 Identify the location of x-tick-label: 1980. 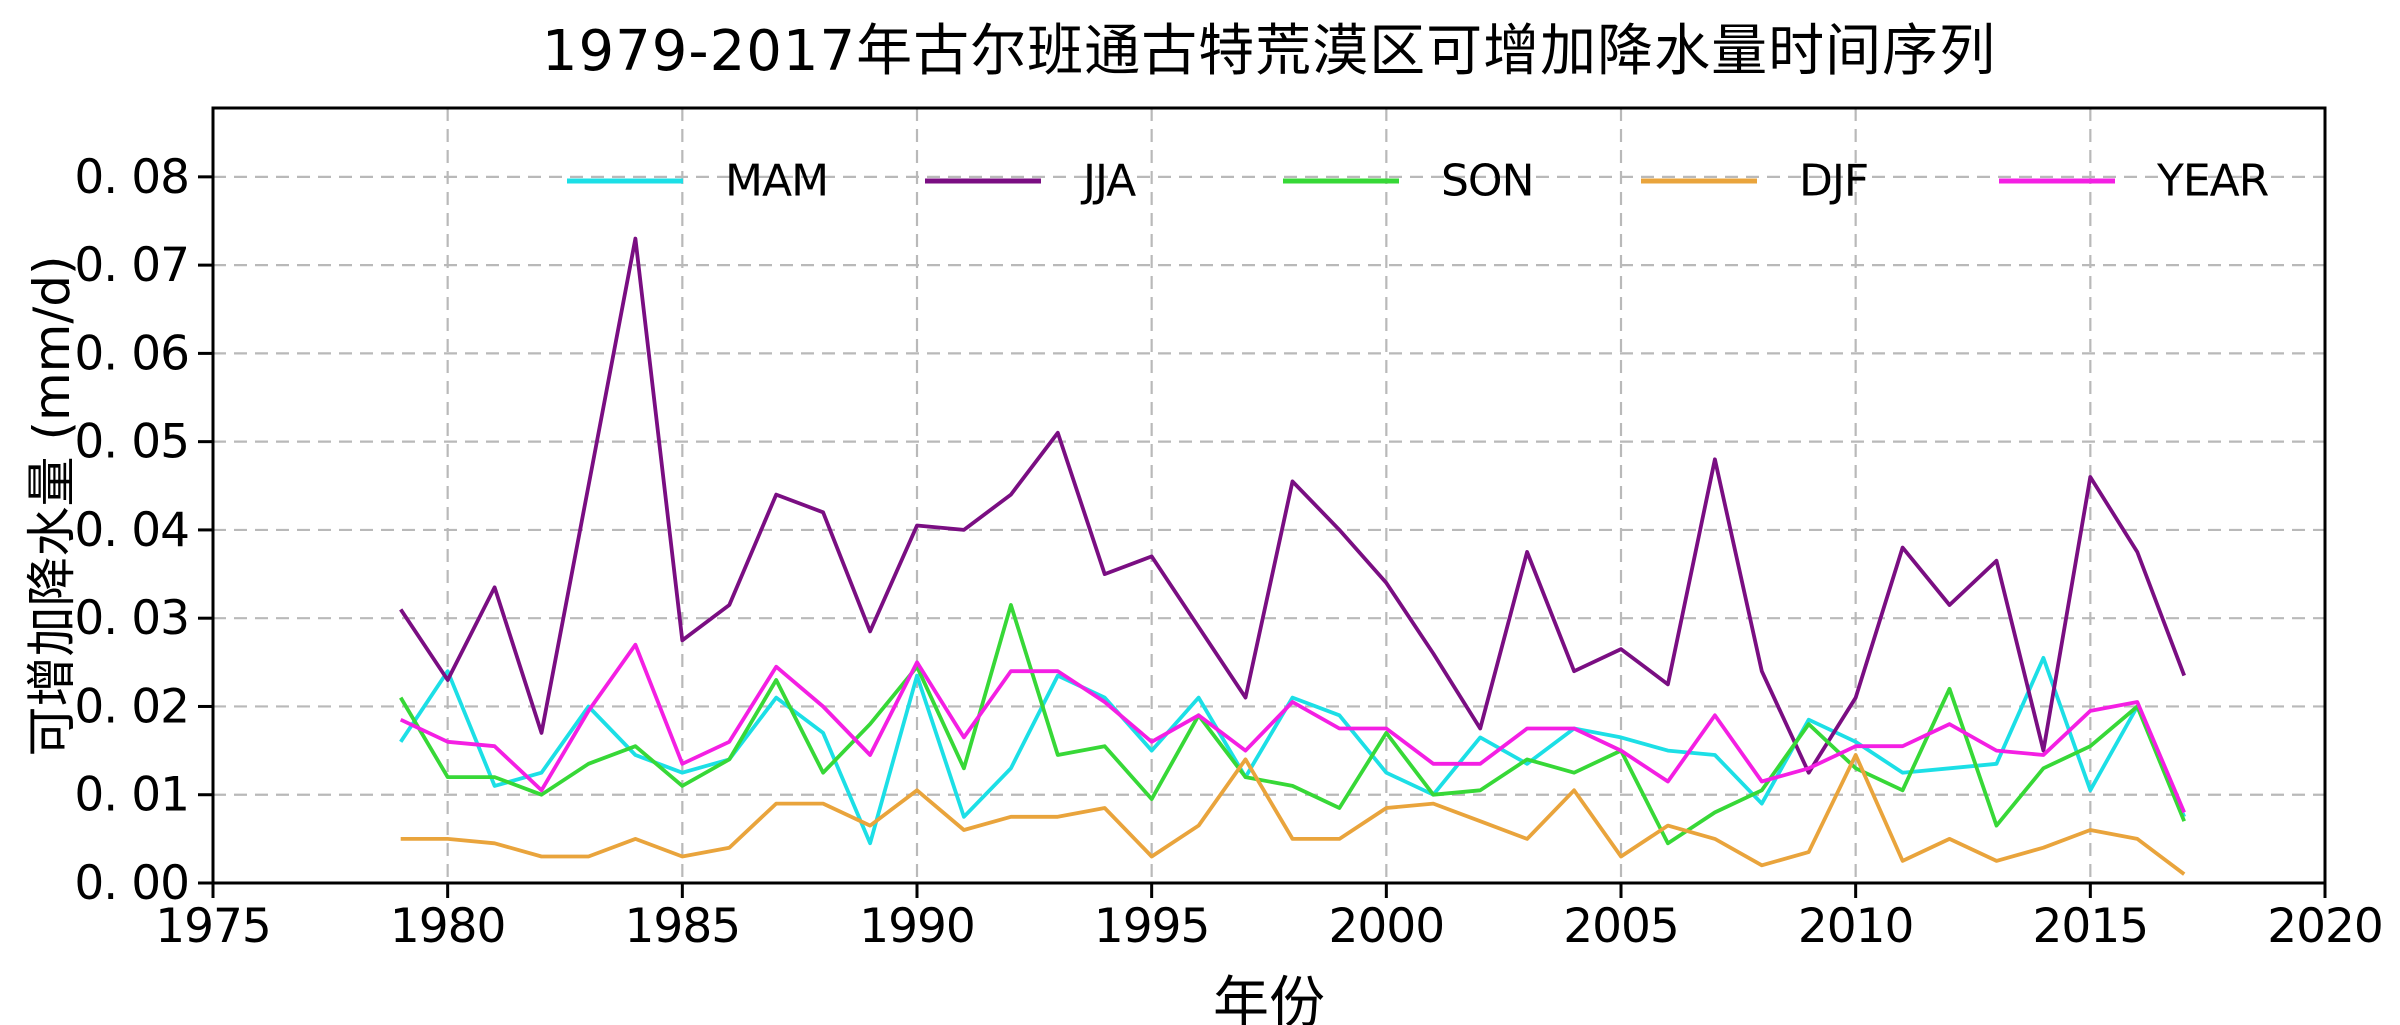
(448, 926).